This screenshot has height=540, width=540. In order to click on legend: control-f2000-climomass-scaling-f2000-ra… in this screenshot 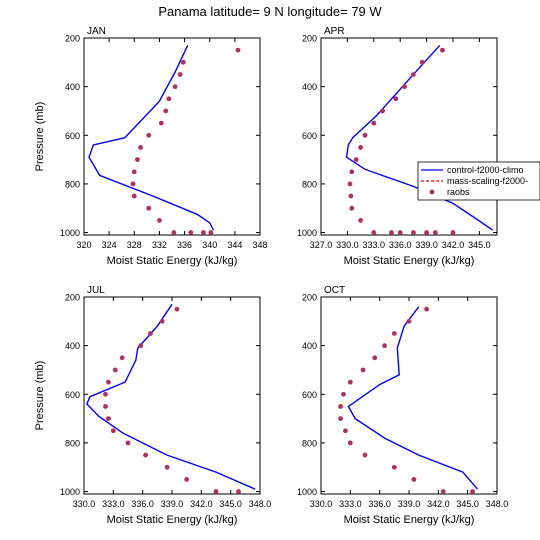, I will do `click(478, 181)`.